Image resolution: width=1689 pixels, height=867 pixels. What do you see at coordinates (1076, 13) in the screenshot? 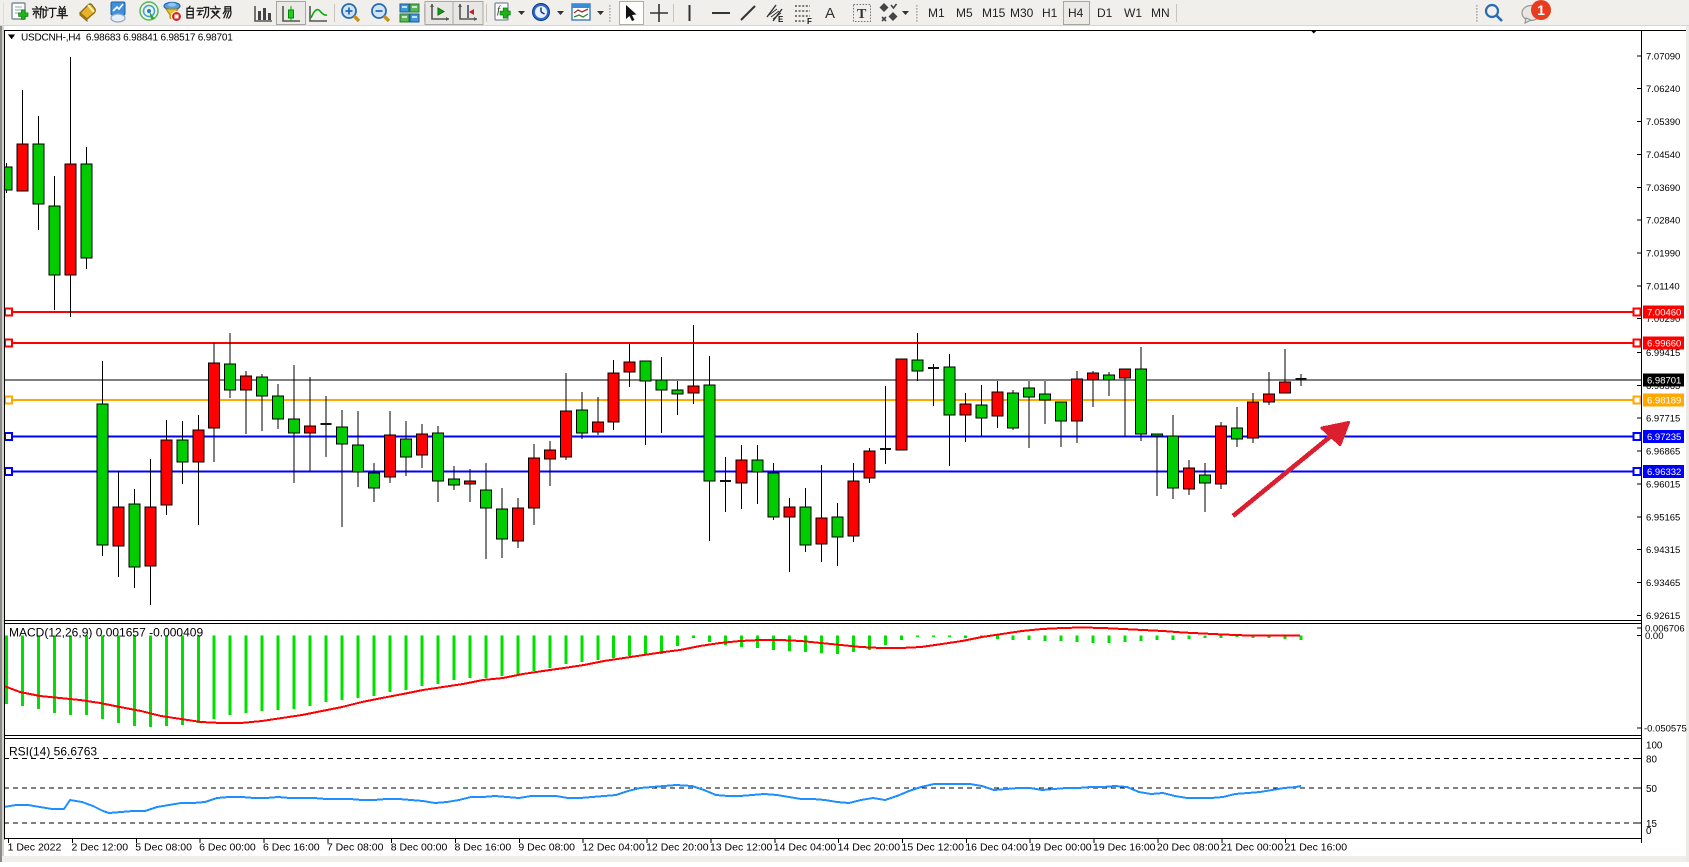
I see `svg-text: H4` at bounding box center [1076, 13].